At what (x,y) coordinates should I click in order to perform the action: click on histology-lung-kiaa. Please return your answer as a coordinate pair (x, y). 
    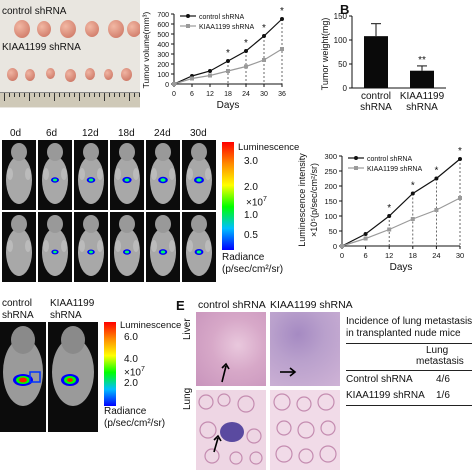
    Looking at the image, I should click on (305, 430).